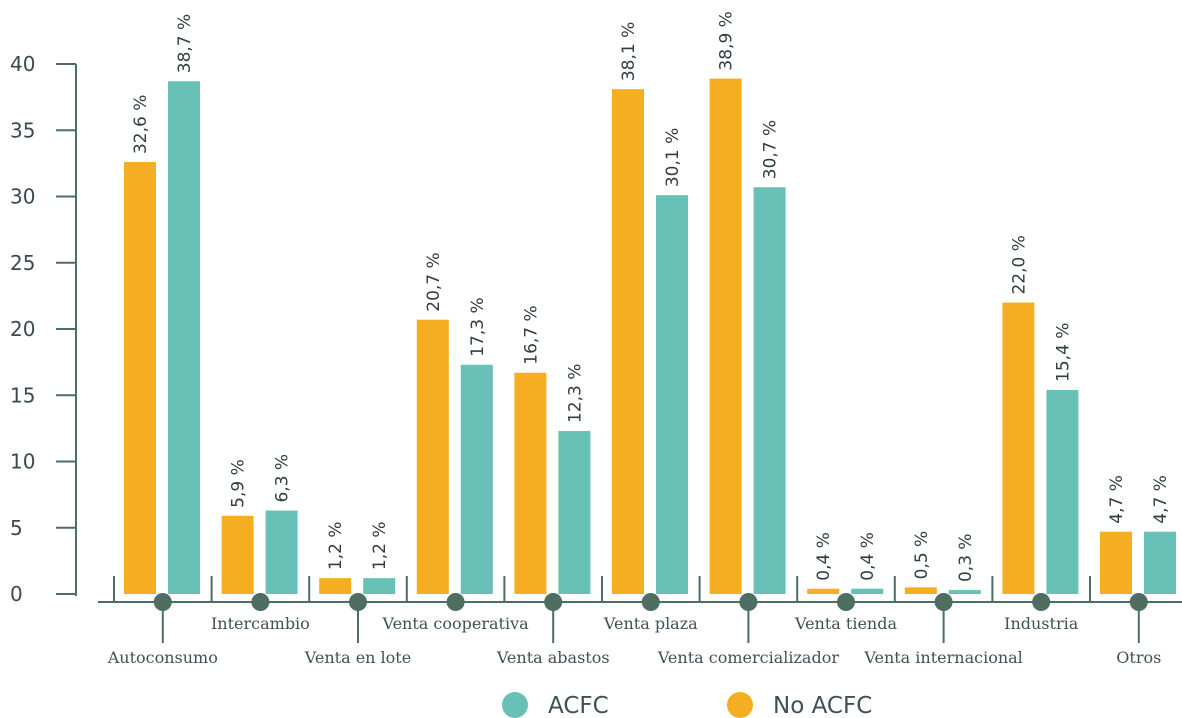  Describe the element at coordinates (553, 657) in the screenshot. I see `category-label: Venta abastos` at that location.